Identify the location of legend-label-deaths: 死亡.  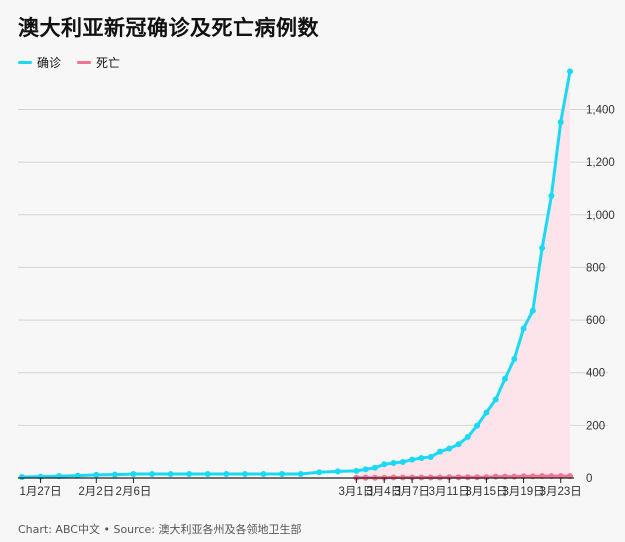
(108, 63).